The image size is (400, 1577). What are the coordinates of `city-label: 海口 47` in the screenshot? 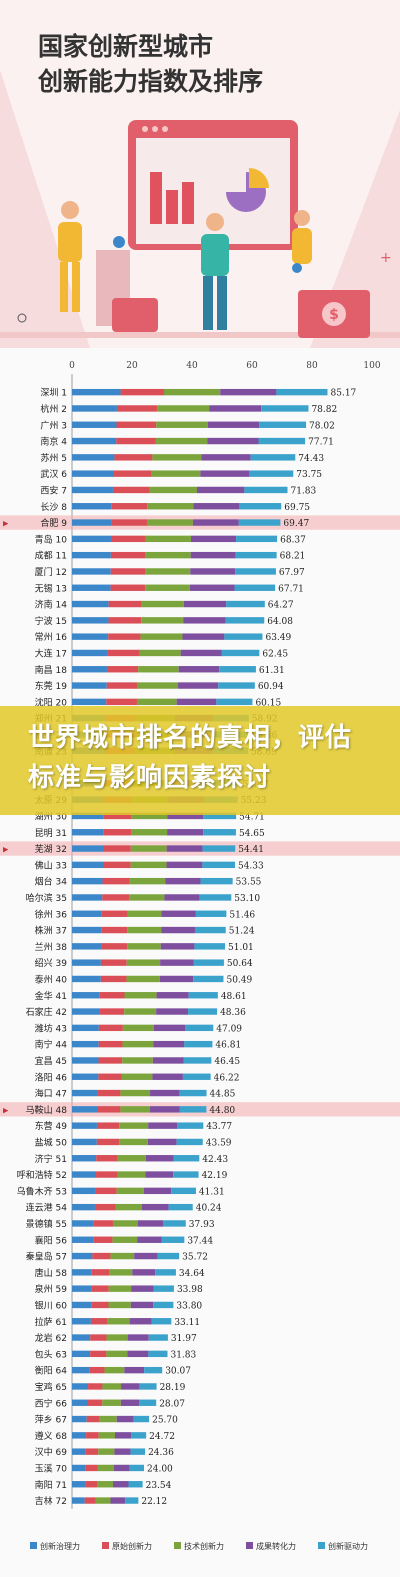 It's located at (51, 1094).